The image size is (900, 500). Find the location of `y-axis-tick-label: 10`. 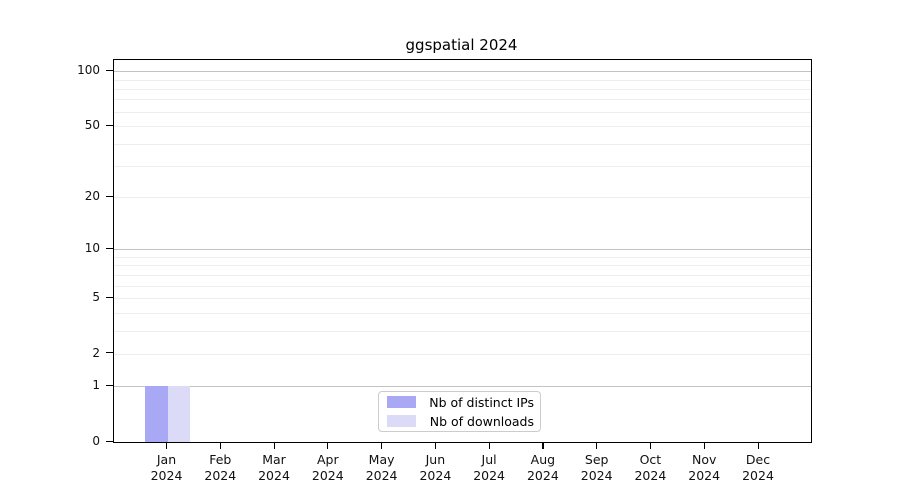

y-axis-tick-label: 10 is located at coordinates (92, 248).